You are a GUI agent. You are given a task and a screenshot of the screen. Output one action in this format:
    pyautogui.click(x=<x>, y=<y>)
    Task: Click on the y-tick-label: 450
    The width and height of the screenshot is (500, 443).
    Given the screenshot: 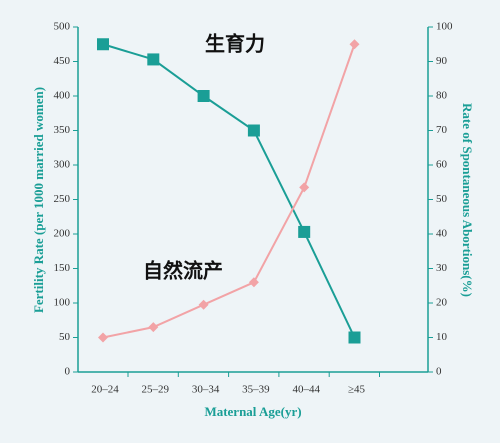 What is the action you would take?
    pyautogui.click(x=62, y=61)
    